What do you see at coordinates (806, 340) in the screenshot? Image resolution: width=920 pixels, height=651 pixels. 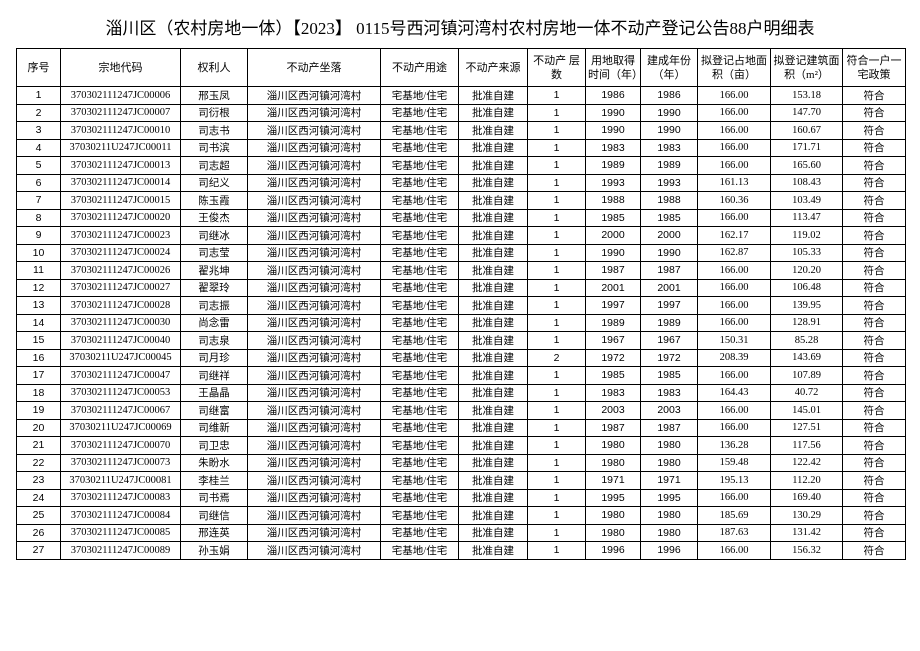 I see `table-cell: 85.28` at bounding box center [806, 340].